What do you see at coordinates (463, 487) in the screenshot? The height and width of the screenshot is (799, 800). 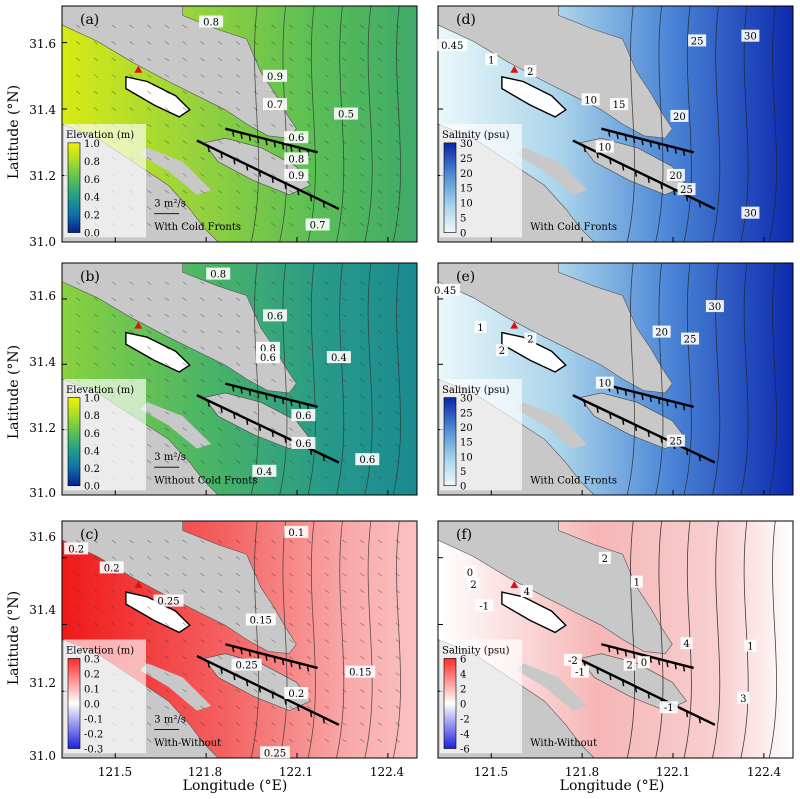 I see `colorbar-tick: 0` at bounding box center [463, 487].